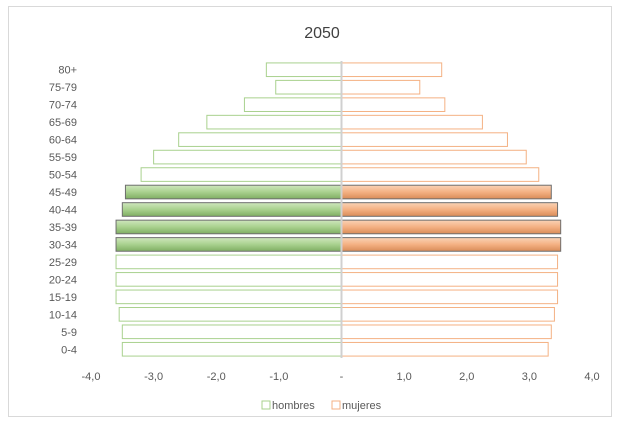 The image size is (620, 423). What do you see at coordinates (591, 377) in the screenshot?
I see `x-tick-label: 4,0` at bounding box center [591, 377].